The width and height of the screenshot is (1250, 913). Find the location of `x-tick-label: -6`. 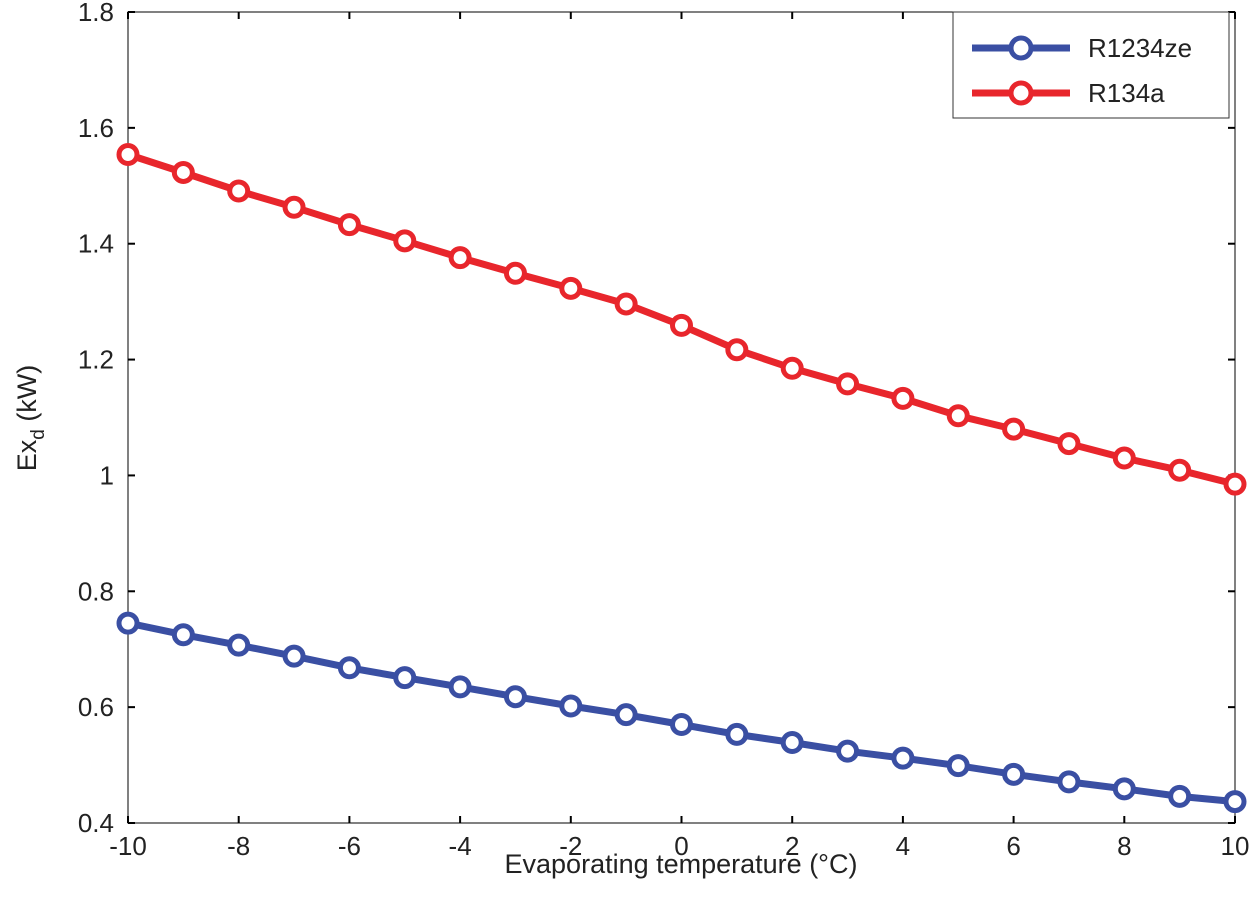

x-tick-label: -6 is located at coordinates (349, 846).